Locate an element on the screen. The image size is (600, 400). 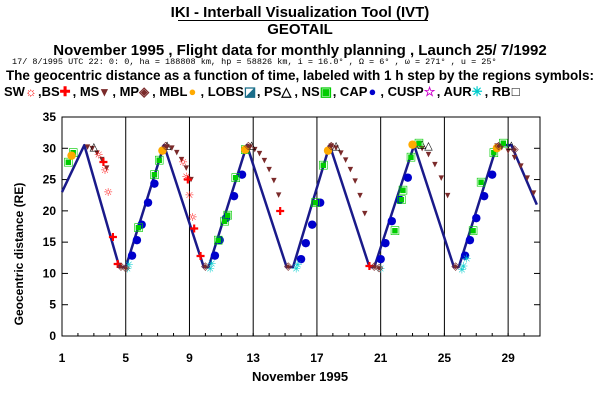
region-marker-ps: △ is located at coordinates (94, 146).